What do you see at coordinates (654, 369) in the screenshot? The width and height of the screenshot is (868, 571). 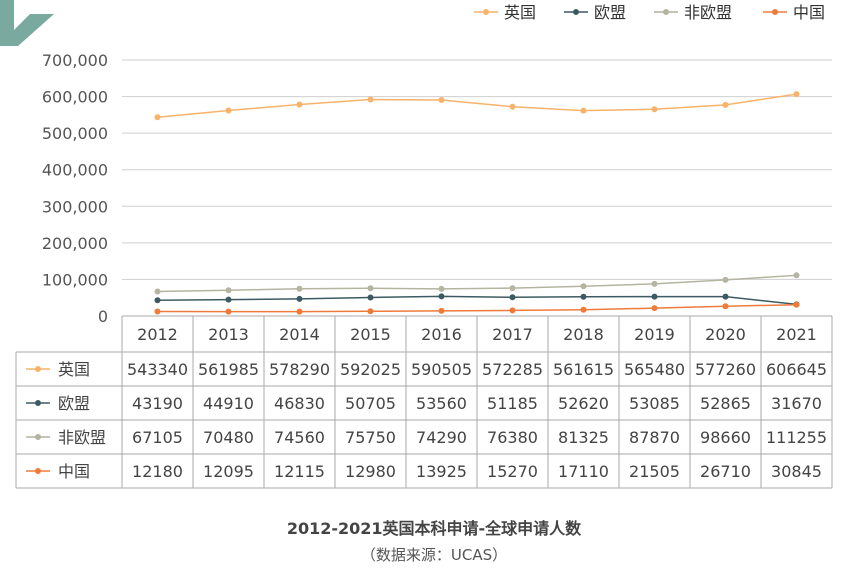 I see `table-cell-value: 565480` at bounding box center [654, 369].